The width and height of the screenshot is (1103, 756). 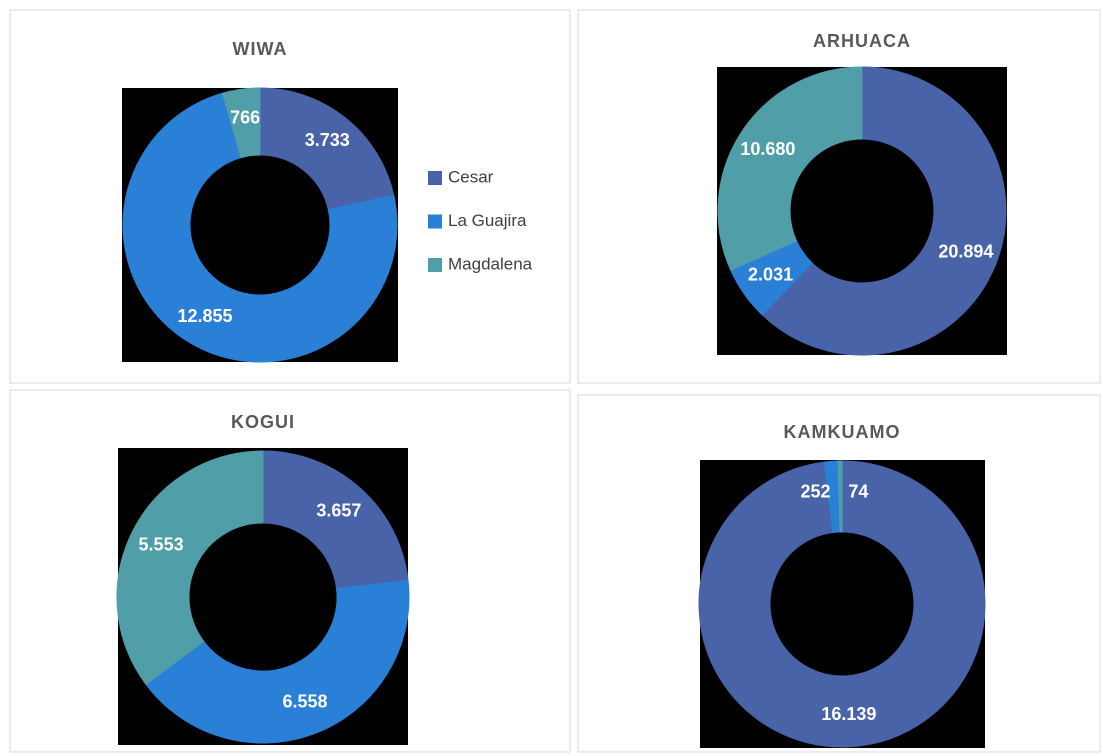 What do you see at coordinates (770, 274) in the screenshot?
I see `data-label: 2.031` at bounding box center [770, 274].